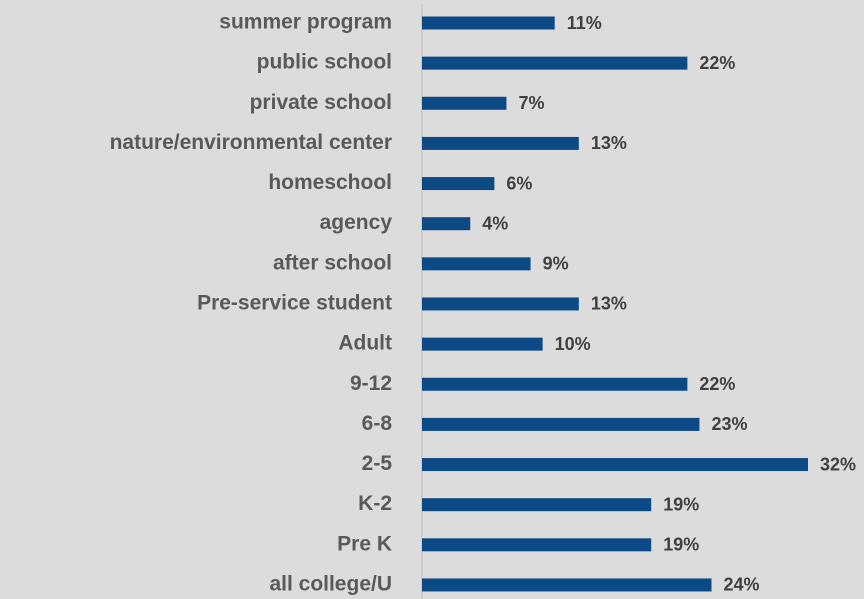 This screenshot has height=599, width=864. Describe the element at coordinates (321, 102) in the screenshot. I see `category-label: private school` at that location.